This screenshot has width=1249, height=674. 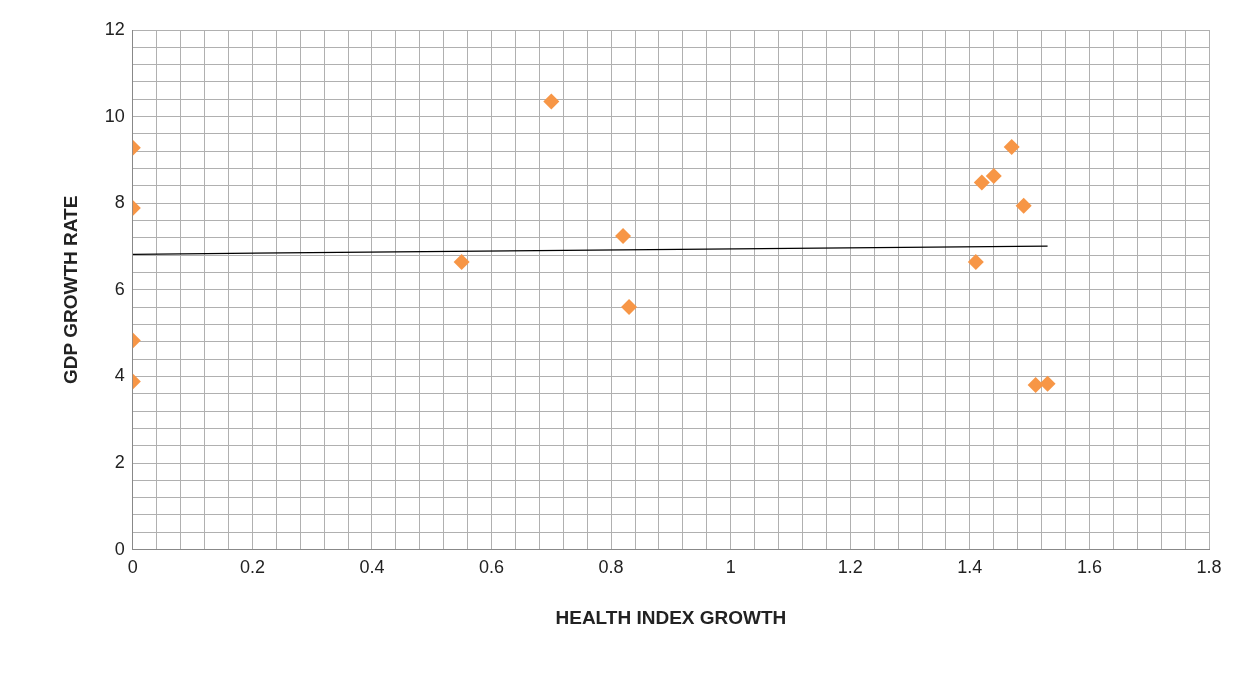 I want to click on x-tick-label: 0.4, so click(x=372, y=567).